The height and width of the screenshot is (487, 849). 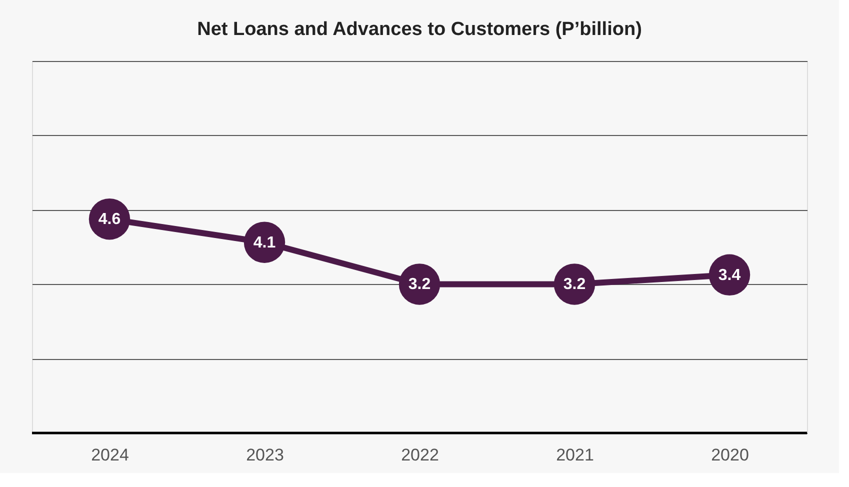 I want to click on x-tick-label: 2021, so click(x=575, y=455).